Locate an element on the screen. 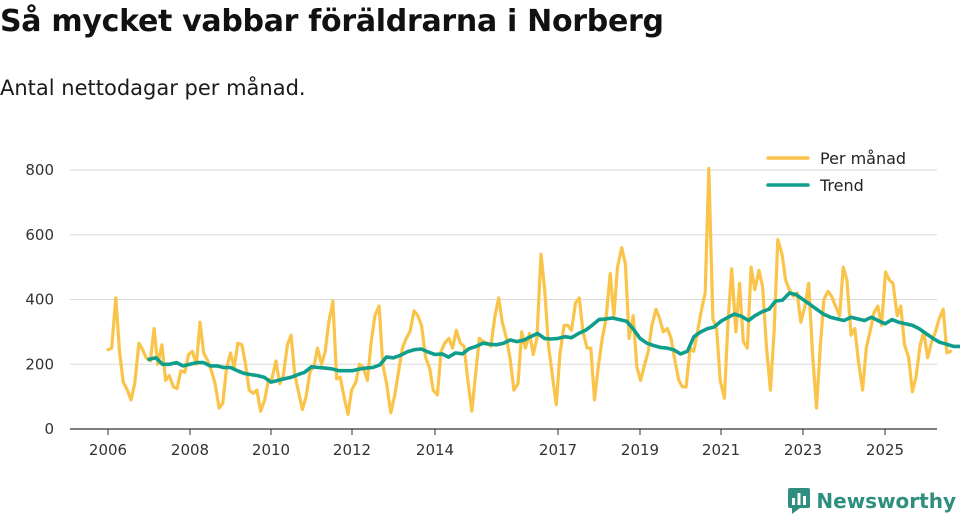 This screenshot has width=960, height=520. y-tick-label-400: 400 is located at coordinates (39, 300).